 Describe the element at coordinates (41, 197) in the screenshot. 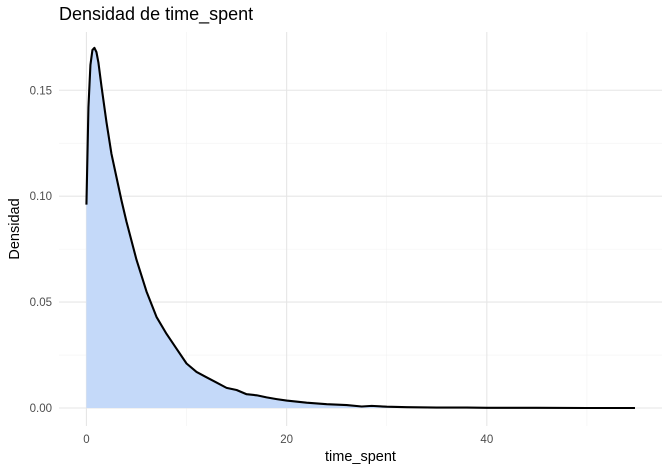

I see `y-tick-label: 0.10` at that location.